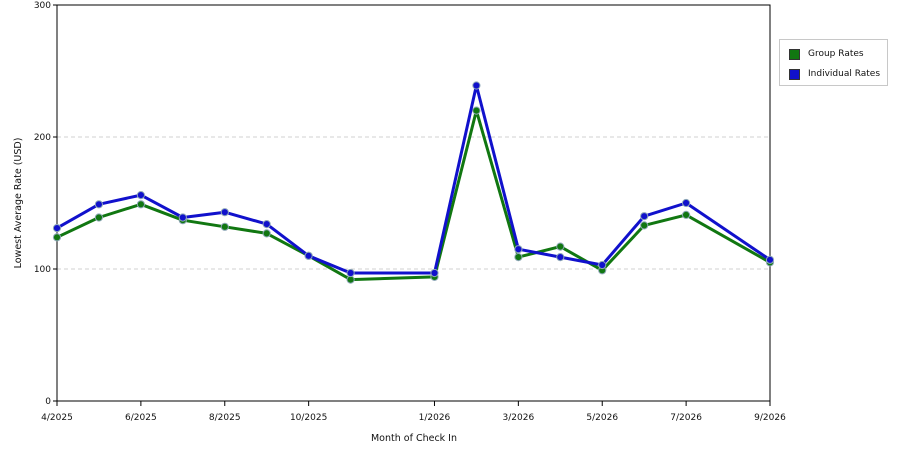  Describe the element at coordinates (225, 418) in the screenshot. I see `x-tick-label-8-2025: 8/2025` at that location.